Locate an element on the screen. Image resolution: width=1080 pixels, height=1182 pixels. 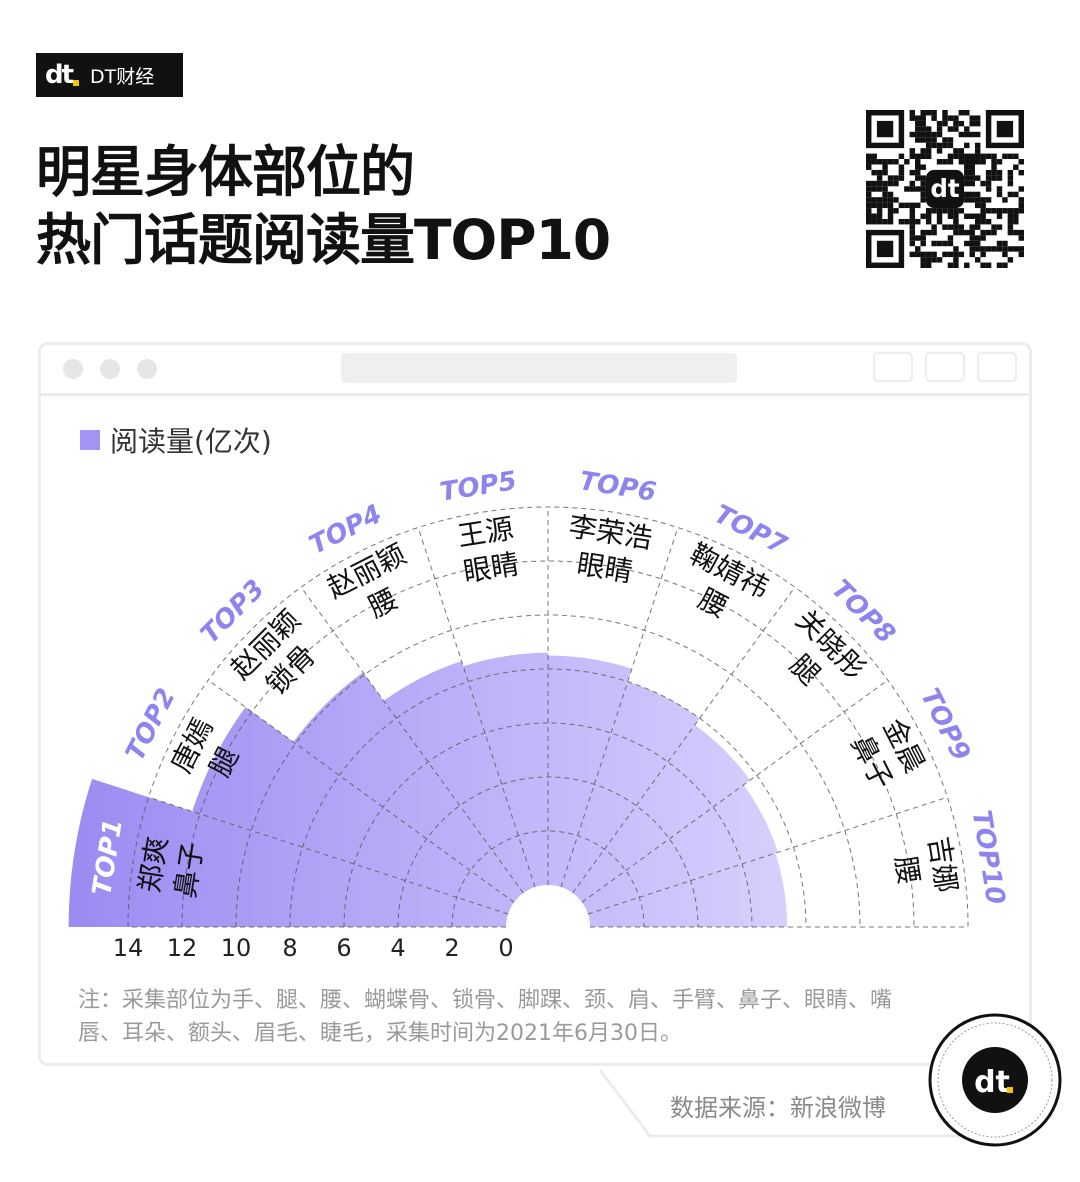
address-bar is located at coordinates (539, 368).